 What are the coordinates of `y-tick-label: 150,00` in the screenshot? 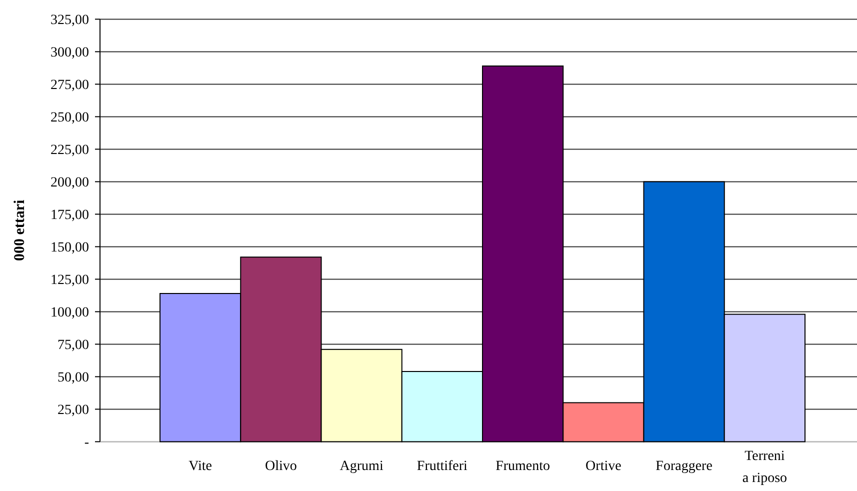 It's located at (69, 248).